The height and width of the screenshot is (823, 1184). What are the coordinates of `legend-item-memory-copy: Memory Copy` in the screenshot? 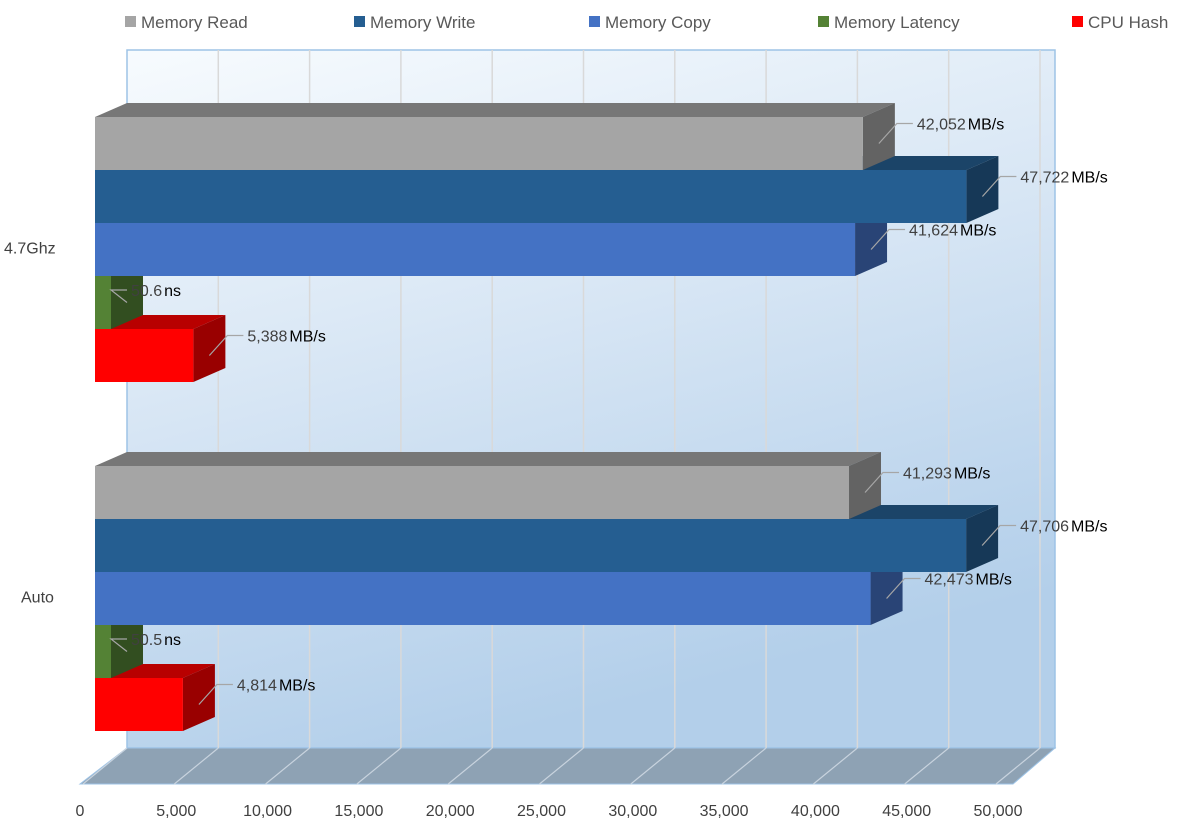 It's located at (650, 22).